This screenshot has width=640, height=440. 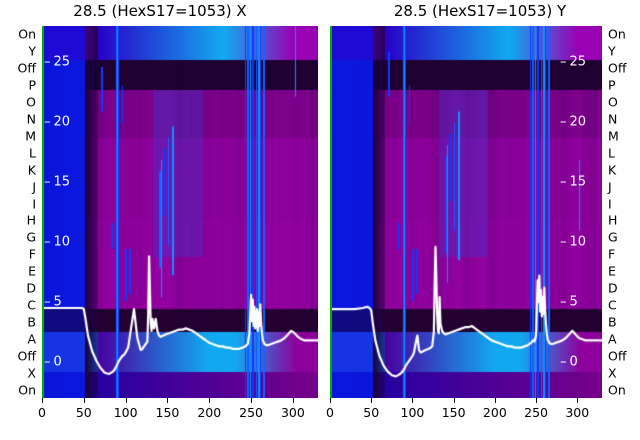 What do you see at coordinates (31, 373) in the screenshot?
I see `category-label-x-20: X` at bounding box center [31, 373].